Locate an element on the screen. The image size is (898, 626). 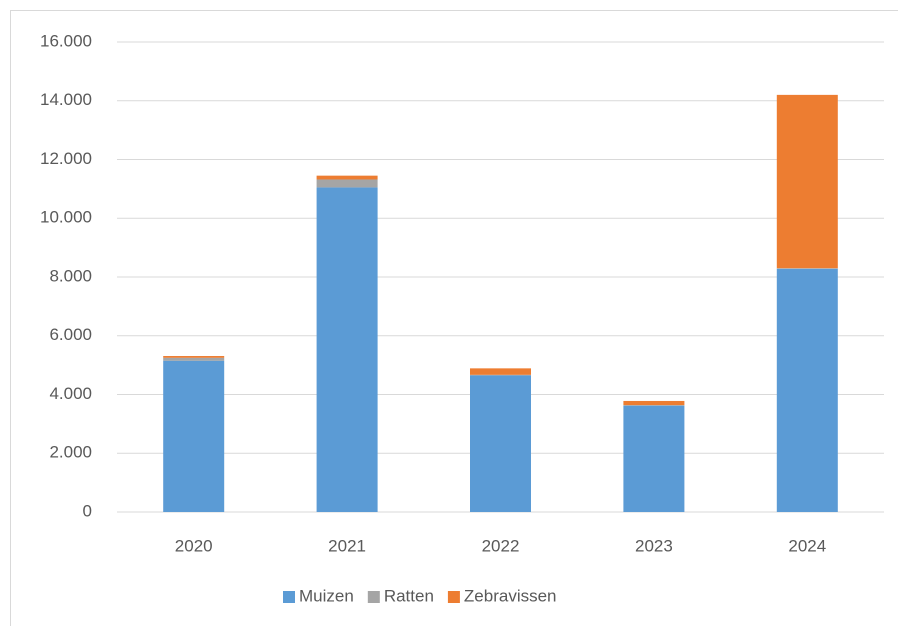
y-tick-label: 4.000 is located at coordinates (70, 393).